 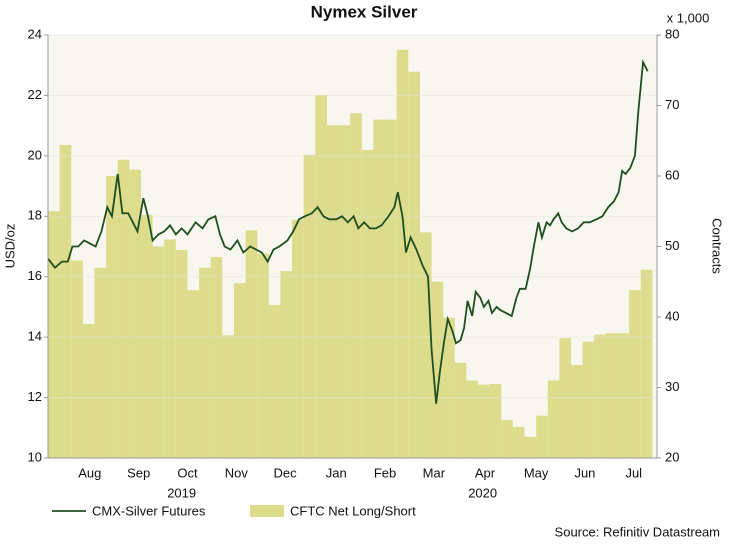 I want to click on x-tick-label: May, so click(x=536, y=472).